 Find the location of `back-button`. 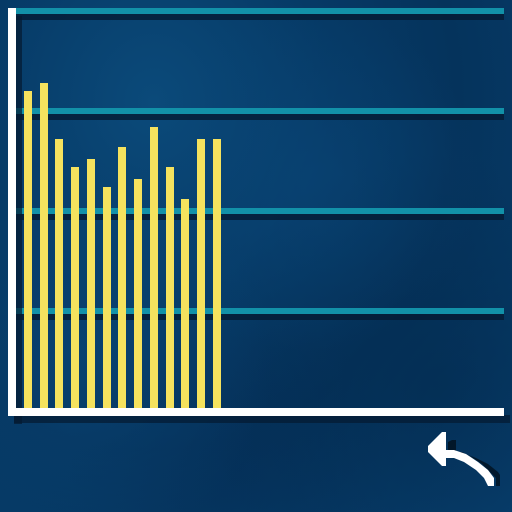

back-button is located at coordinates (461, 460).